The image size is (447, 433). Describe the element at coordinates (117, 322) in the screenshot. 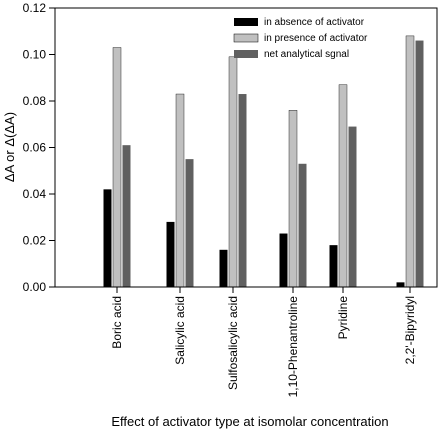

I see `x-tick-label: Boric acid` at that location.